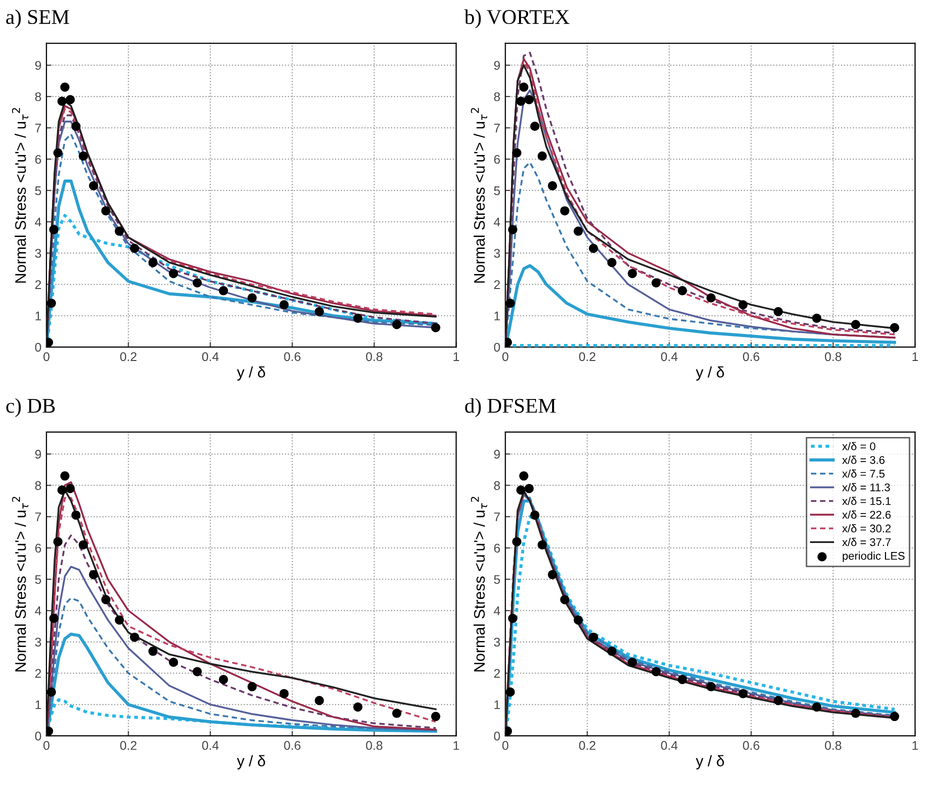 The height and width of the screenshot is (787, 929). I want to click on chart-title: c) DB, so click(30, 408).